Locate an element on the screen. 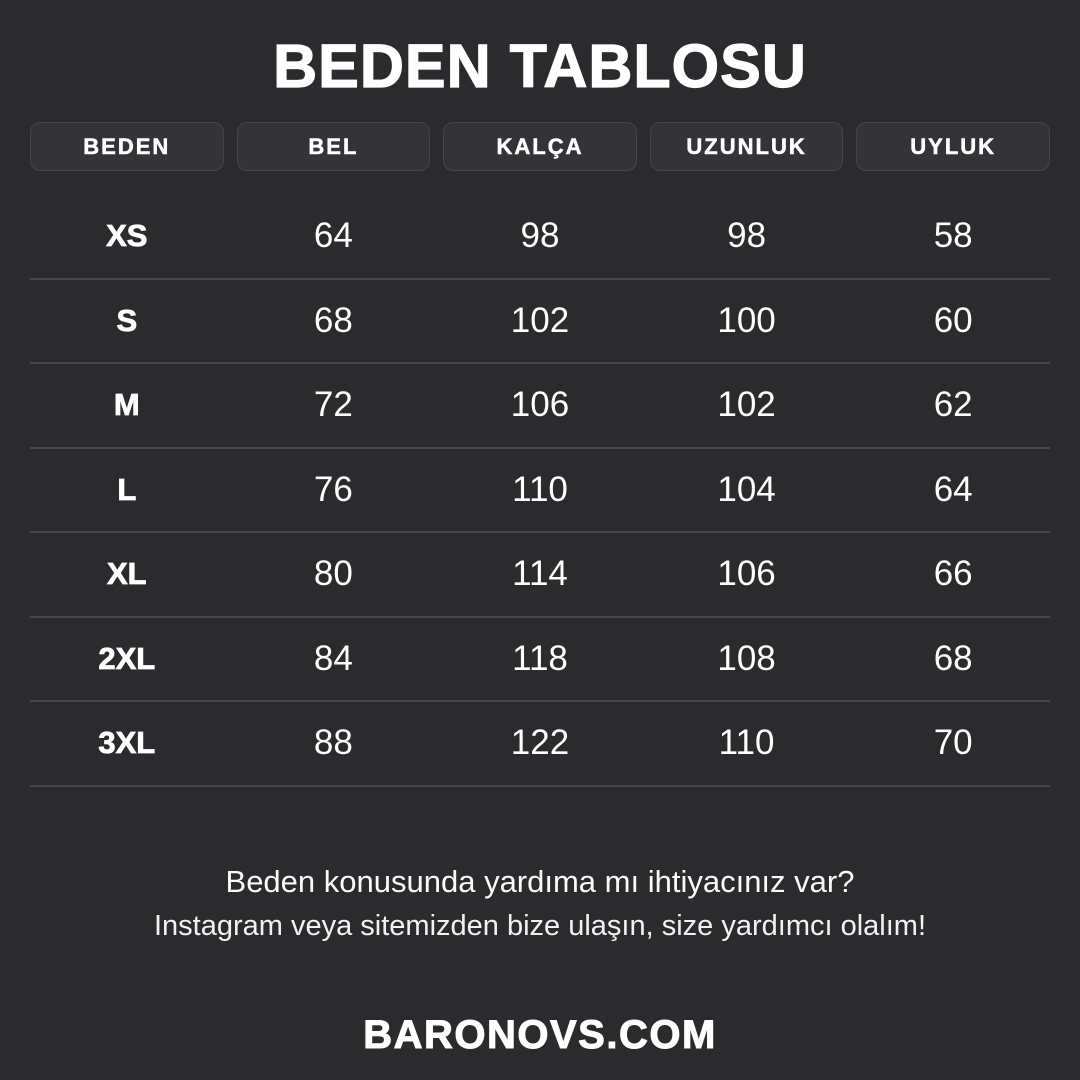 The image size is (1080, 1080). kalca-cell: 122 is located at coordinates (540, 743).